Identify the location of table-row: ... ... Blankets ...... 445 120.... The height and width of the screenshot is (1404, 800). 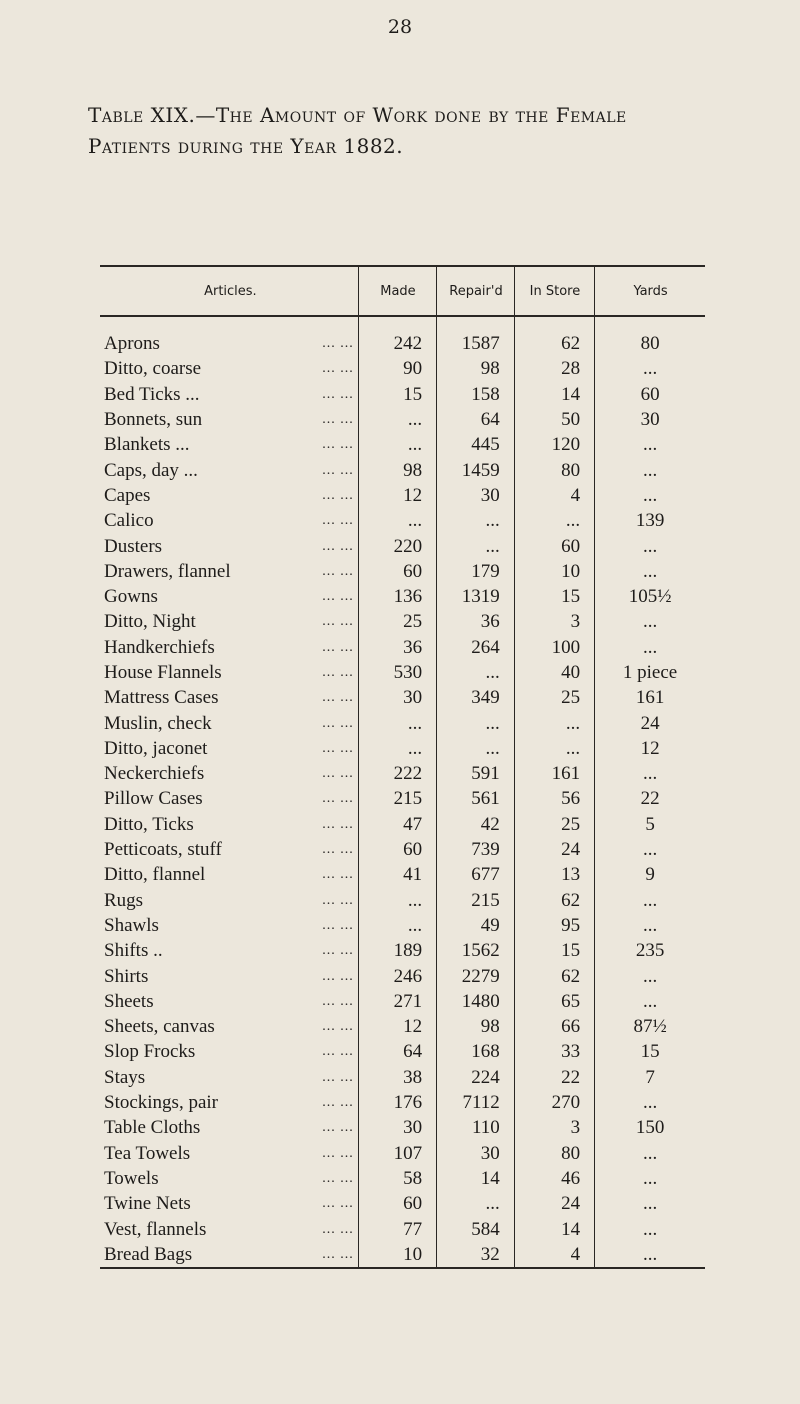
(402, 445).